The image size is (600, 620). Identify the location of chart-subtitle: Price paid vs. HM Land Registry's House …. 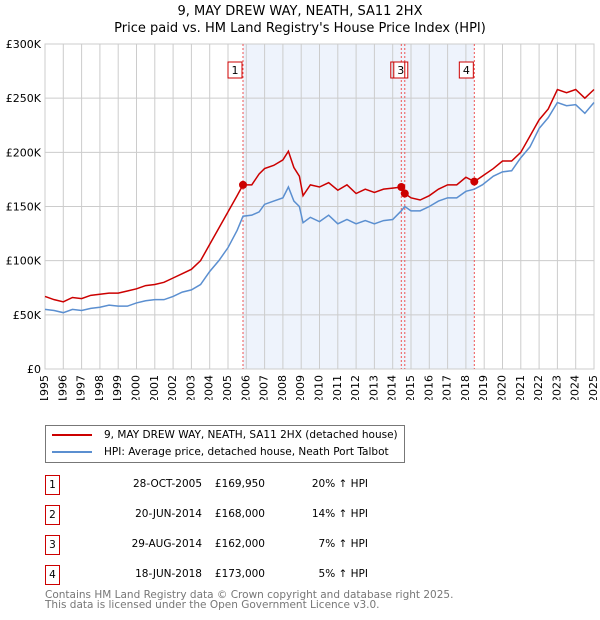
(300, 28).